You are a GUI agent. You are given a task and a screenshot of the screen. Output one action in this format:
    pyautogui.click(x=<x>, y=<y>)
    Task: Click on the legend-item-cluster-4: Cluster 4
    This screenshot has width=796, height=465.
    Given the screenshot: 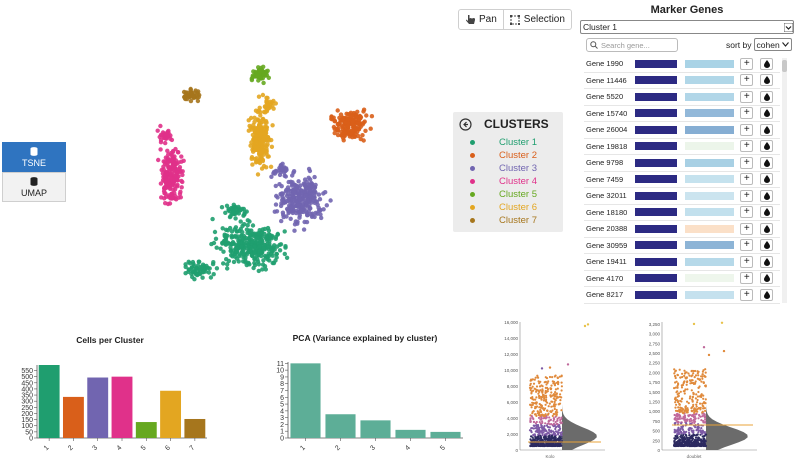 What is the action you would take?
    pyautogui.click(x=508, y=181)
    